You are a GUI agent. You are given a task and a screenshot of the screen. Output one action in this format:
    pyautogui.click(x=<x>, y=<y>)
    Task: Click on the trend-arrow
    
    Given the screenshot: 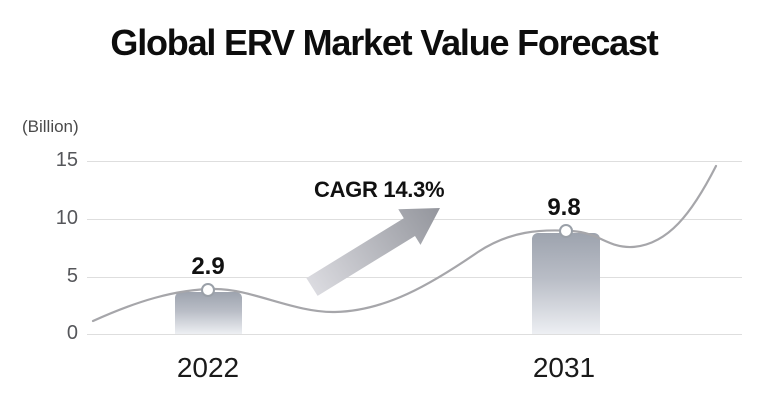 What is the action you would take?
    pyautogui.click(x=373, y=252)
    